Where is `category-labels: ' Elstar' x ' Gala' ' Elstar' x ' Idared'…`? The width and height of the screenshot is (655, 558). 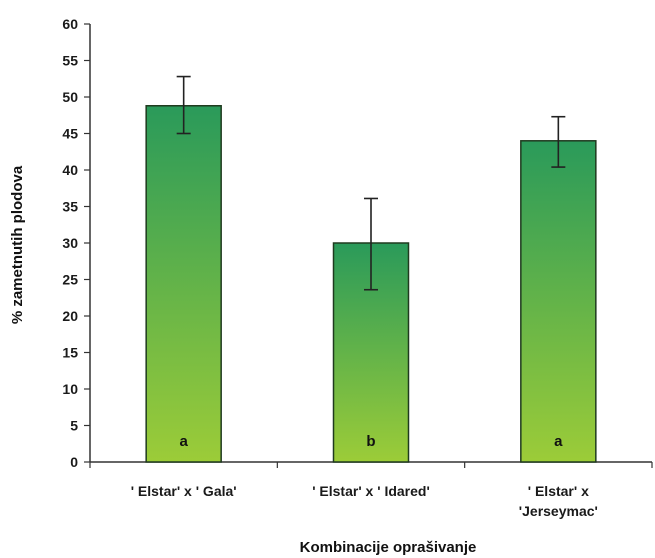 category-labels: ' Elstar' x ' Gala' ' Elstar' x ' Idared'… is located at coordinates (364, 501).